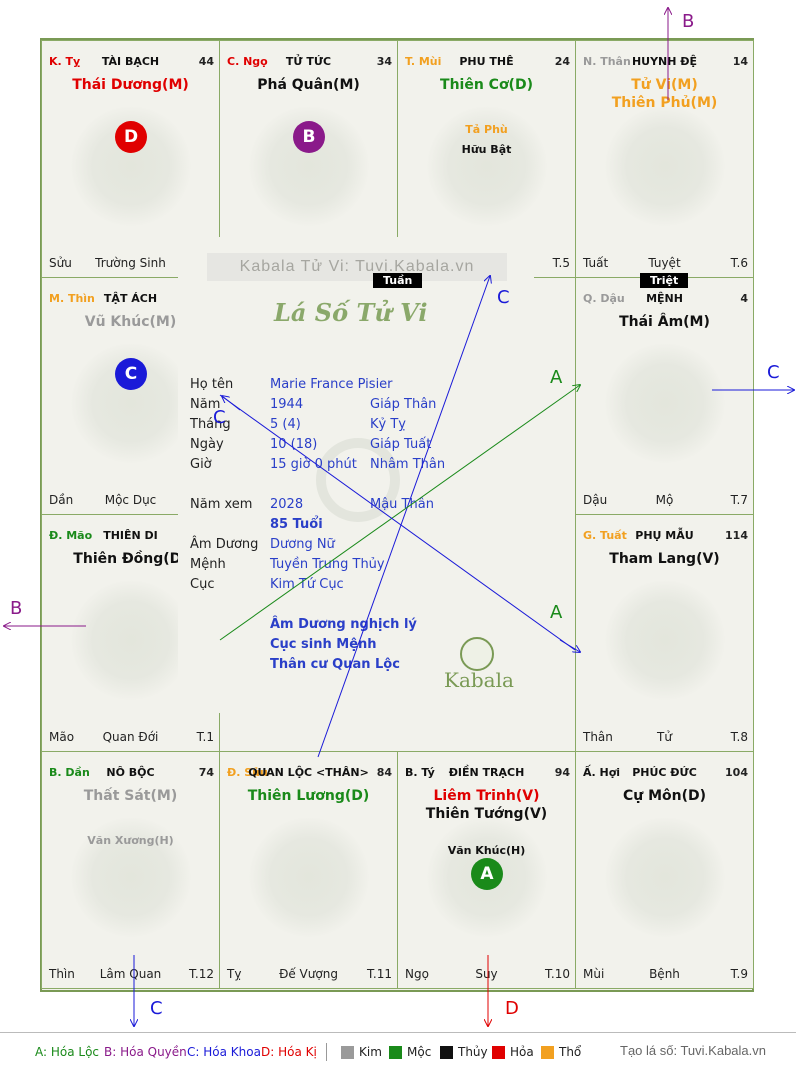  I want to click on kim-swatch, so click(347, 1052).